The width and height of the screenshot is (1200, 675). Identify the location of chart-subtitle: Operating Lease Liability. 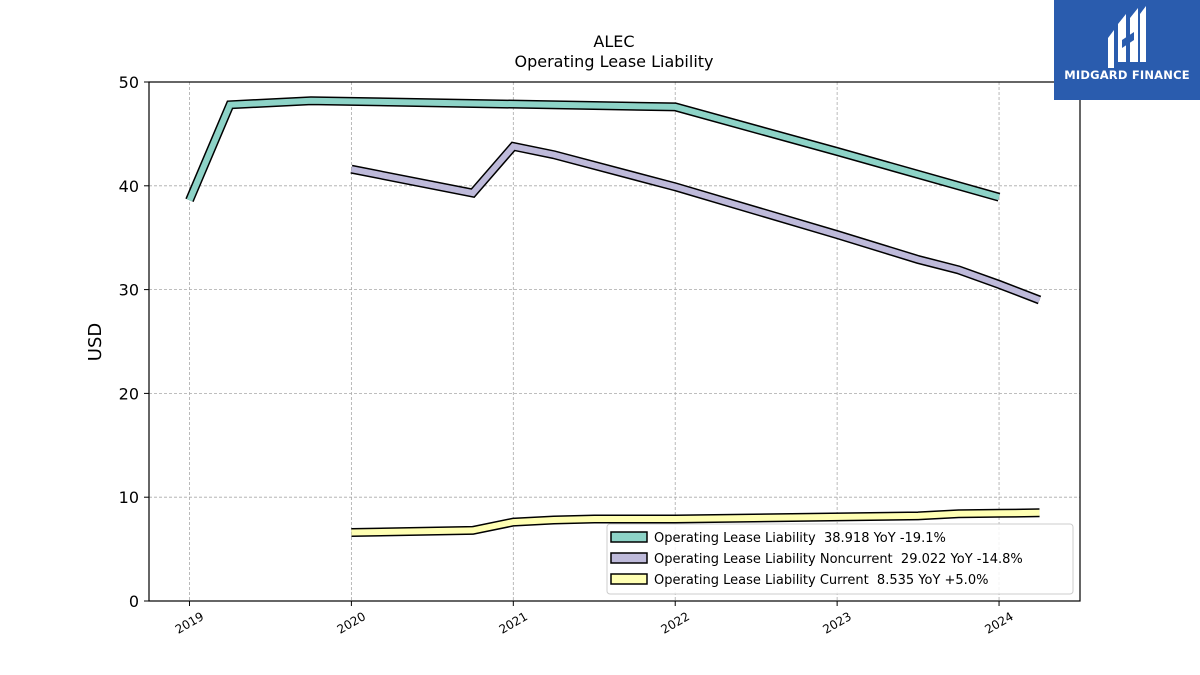
(613, 61).